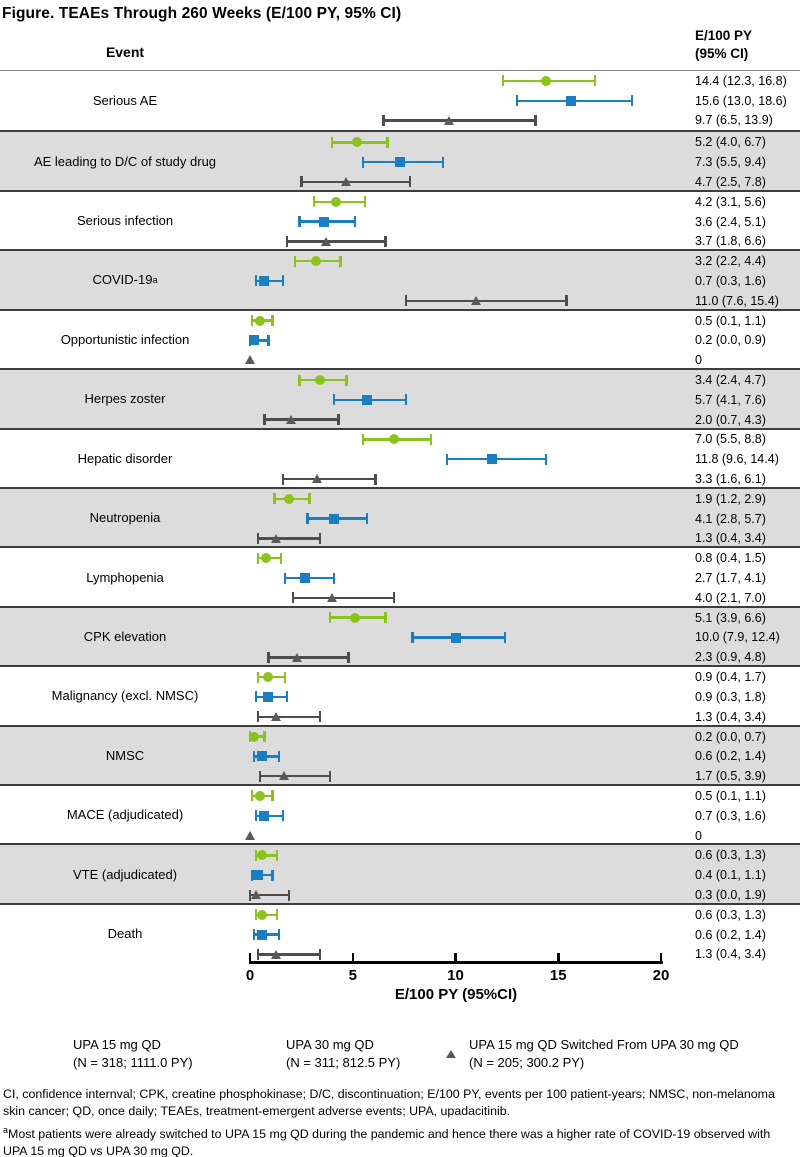 The height and width of the screenshot is (1157, 800). What do you see at coordinates (730, 954) in the screenshot?
I see `estimate-value: 1.3 (0.4, 3.4)` at bounding box center [730, 954].